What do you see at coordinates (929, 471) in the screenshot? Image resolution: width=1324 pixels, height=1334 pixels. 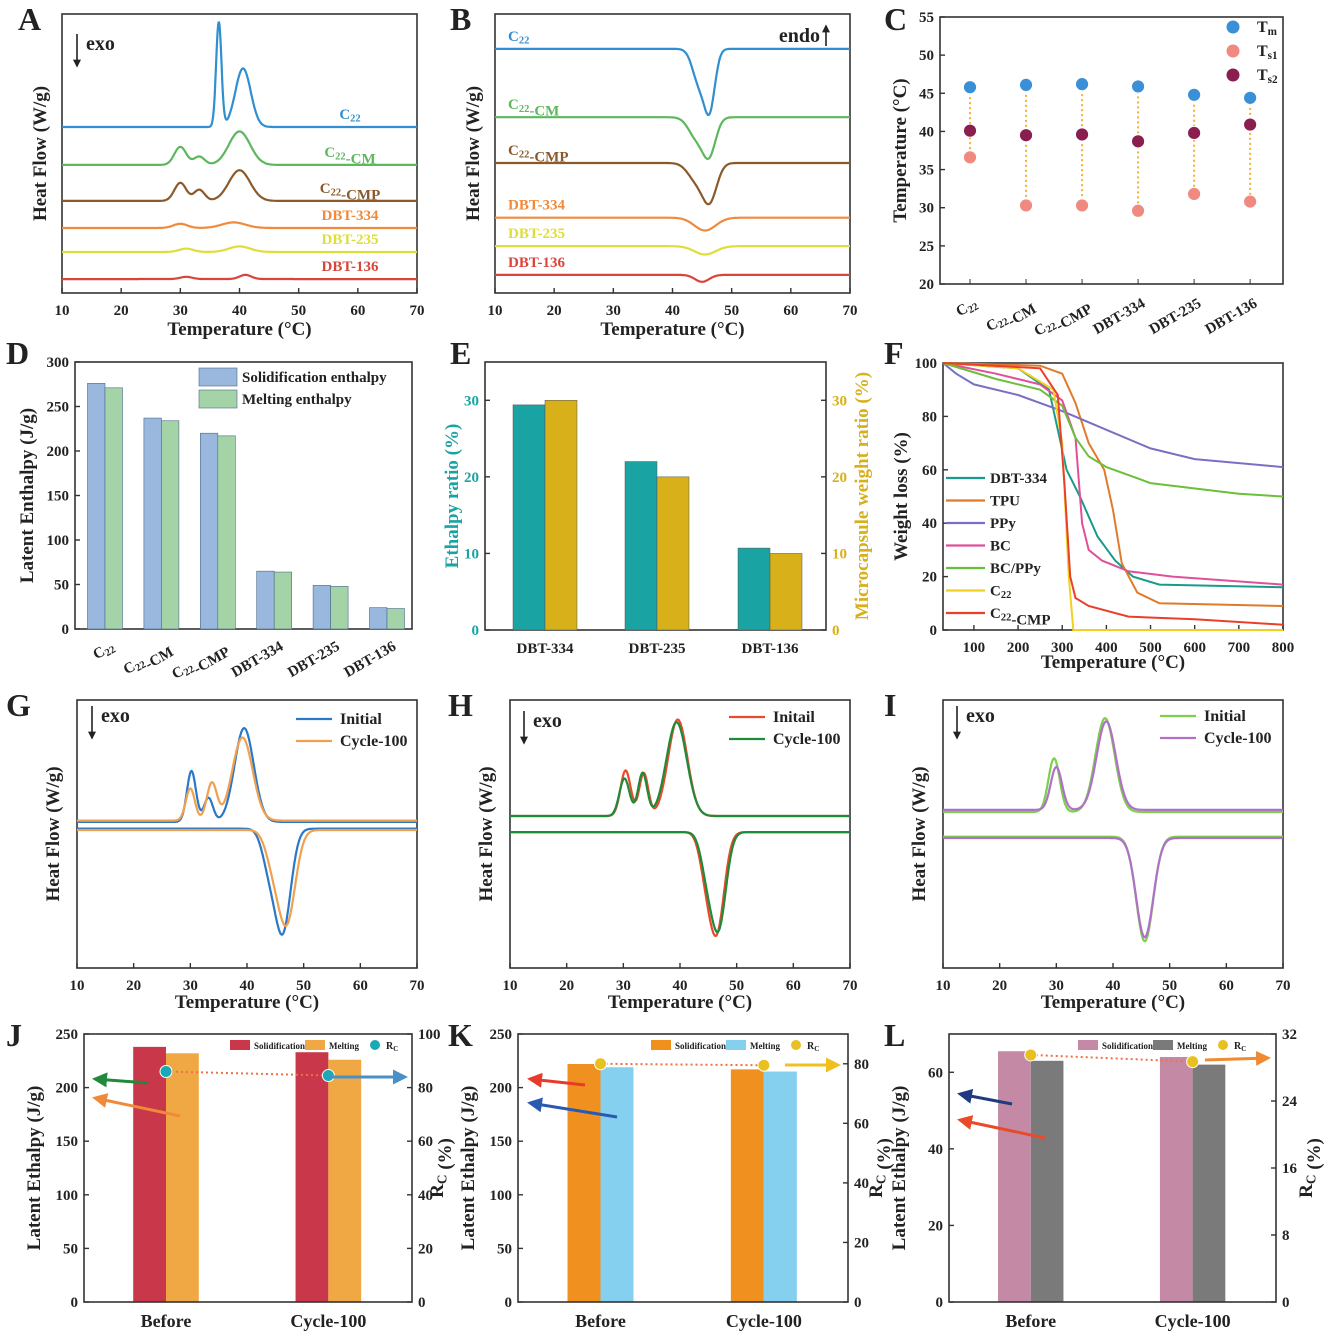 I see `y-tick-label: 60` at bounding box center [929, 471].